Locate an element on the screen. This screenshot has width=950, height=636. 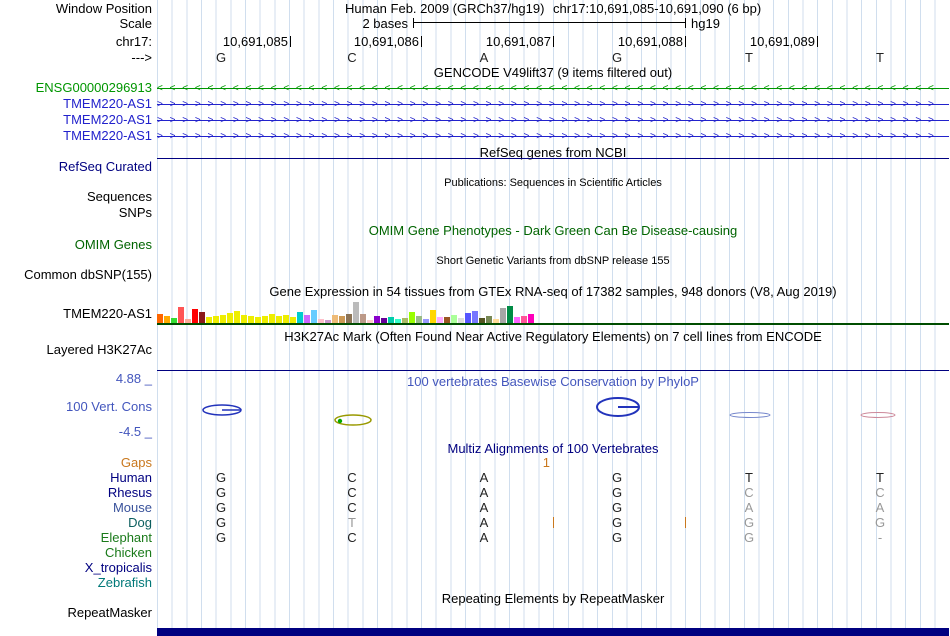
repeatmasker-label: RepeatMasker is located at coordinates (109, 612).